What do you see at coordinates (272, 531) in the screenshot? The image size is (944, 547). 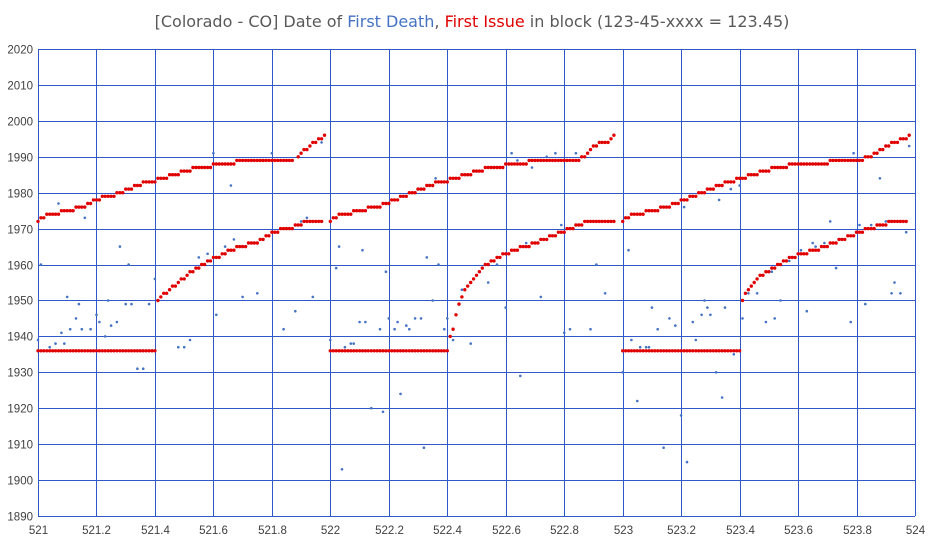 I see `x-tick-label: 521.8` at bounding box center [272, 531].